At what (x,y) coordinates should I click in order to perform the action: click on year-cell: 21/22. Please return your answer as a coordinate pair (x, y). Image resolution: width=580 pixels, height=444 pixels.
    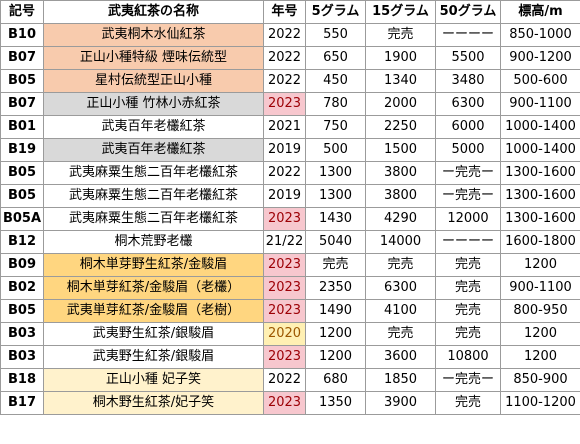
    Looking at the image, I should click on (284, 242).